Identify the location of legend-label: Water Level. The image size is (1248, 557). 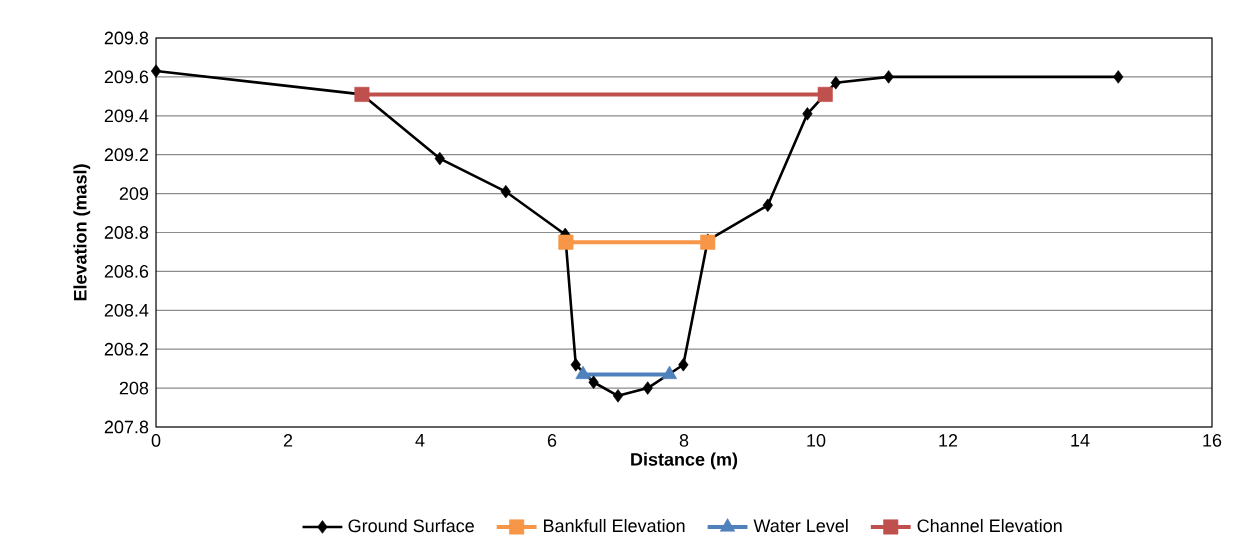
(800, 525).